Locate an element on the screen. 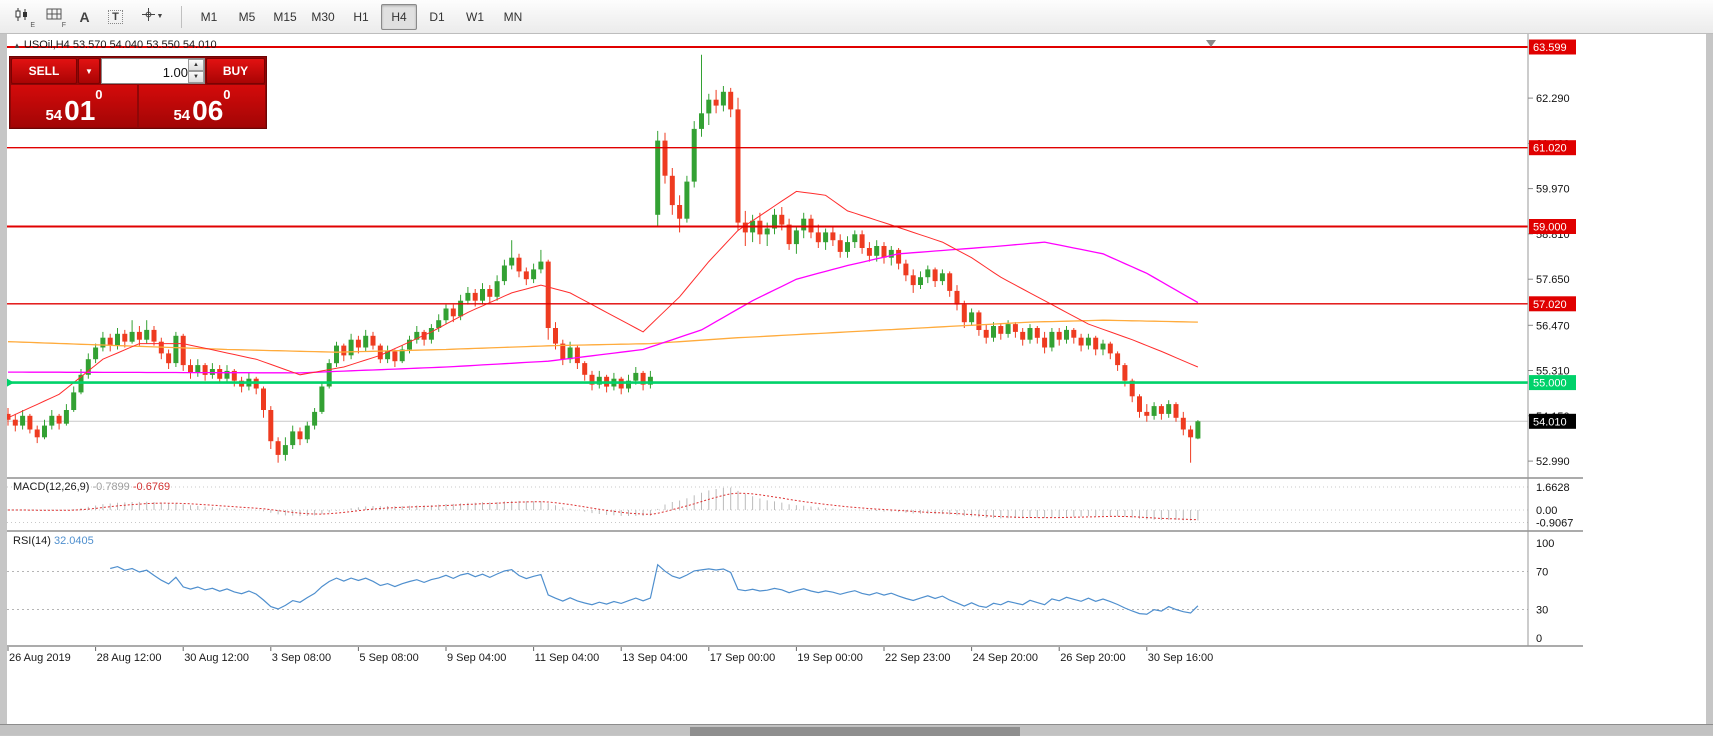 The image size is (1713, 736). volume-input is located at coordinates (146, 72).